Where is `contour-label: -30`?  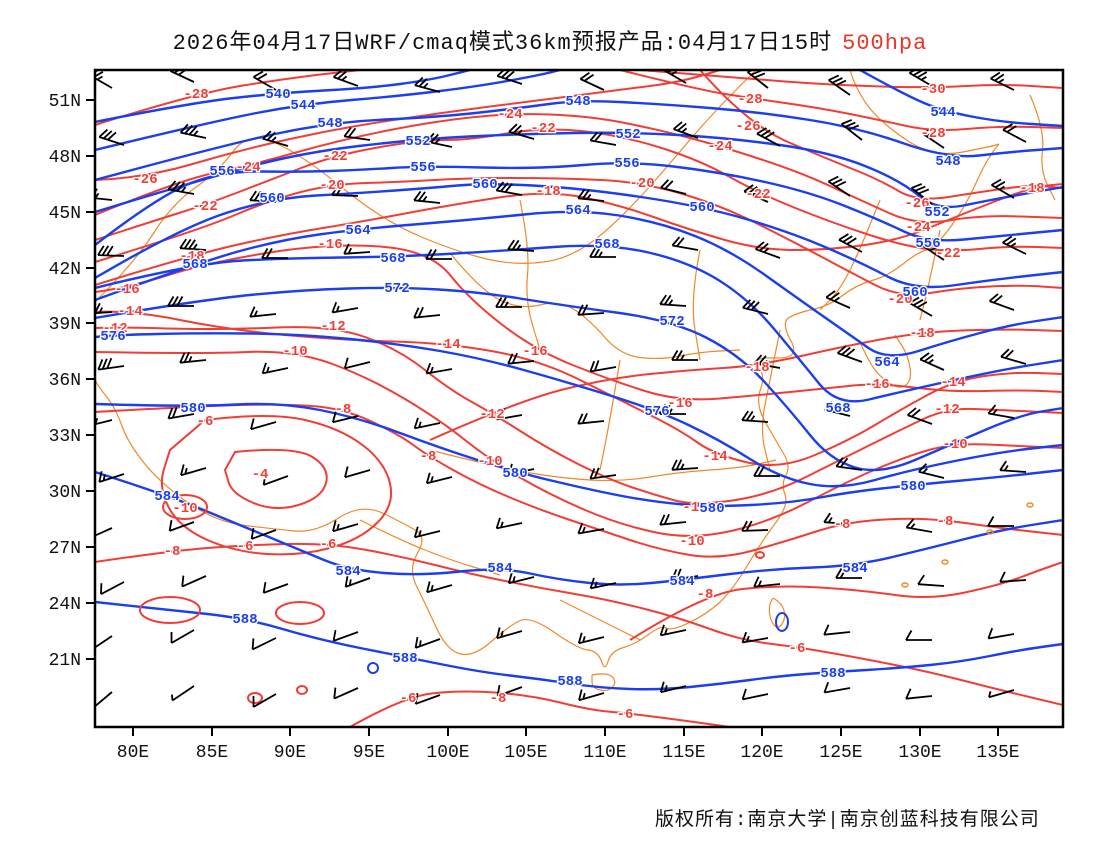
contour-label: -30 is located at coordinates (932, 90).